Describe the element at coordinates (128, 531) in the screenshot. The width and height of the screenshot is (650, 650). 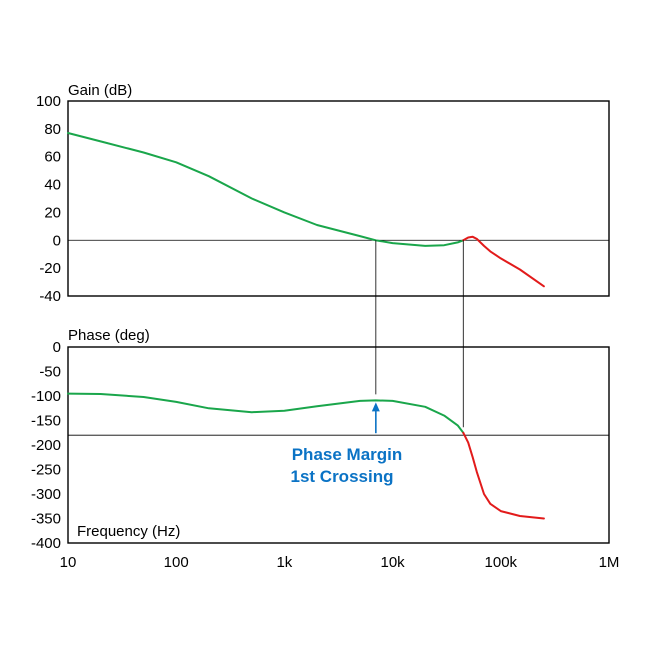
I see `frequency-axis-title: Frequency (Hz)` at that location.